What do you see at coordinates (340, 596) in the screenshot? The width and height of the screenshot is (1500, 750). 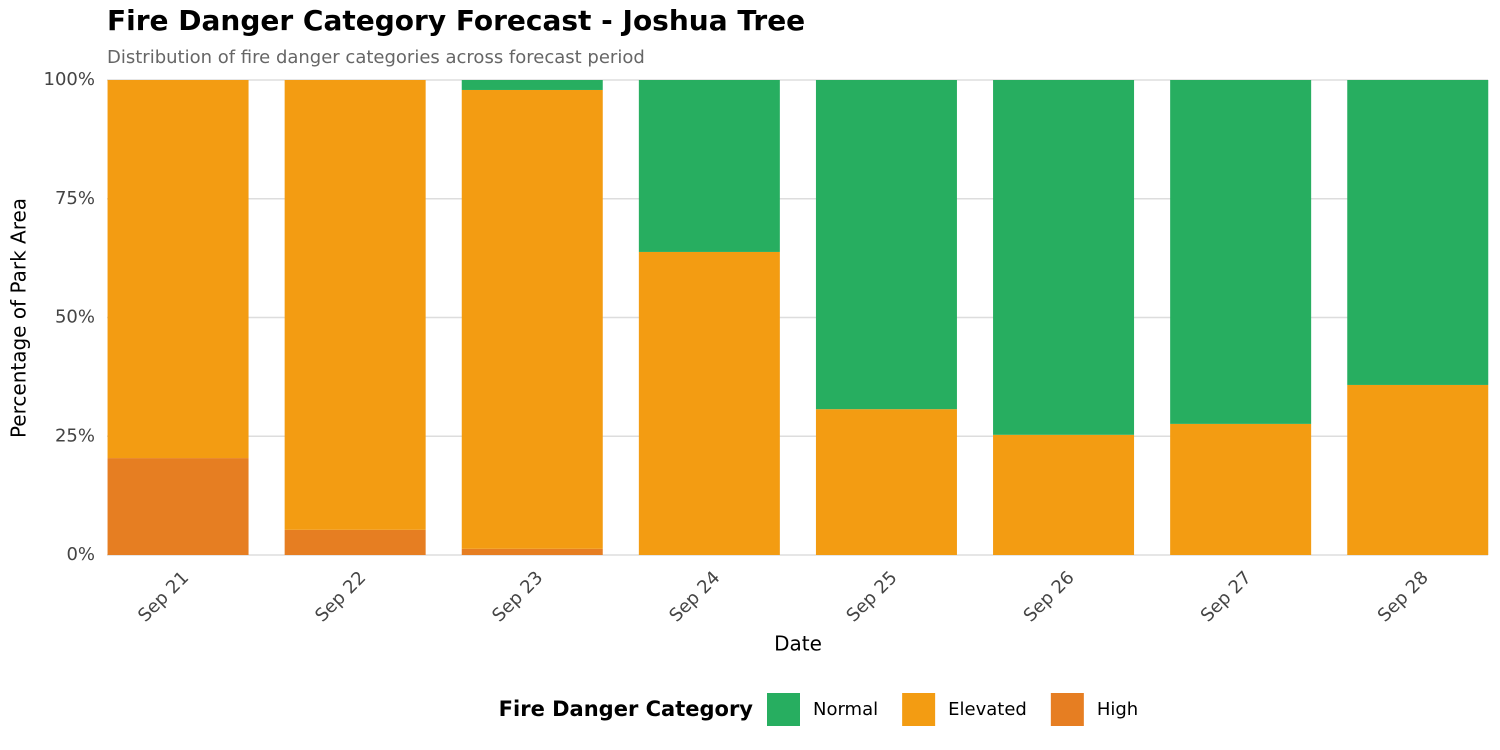 I see `x-tick-label: Sep 22` at bounding box center [340, 596].